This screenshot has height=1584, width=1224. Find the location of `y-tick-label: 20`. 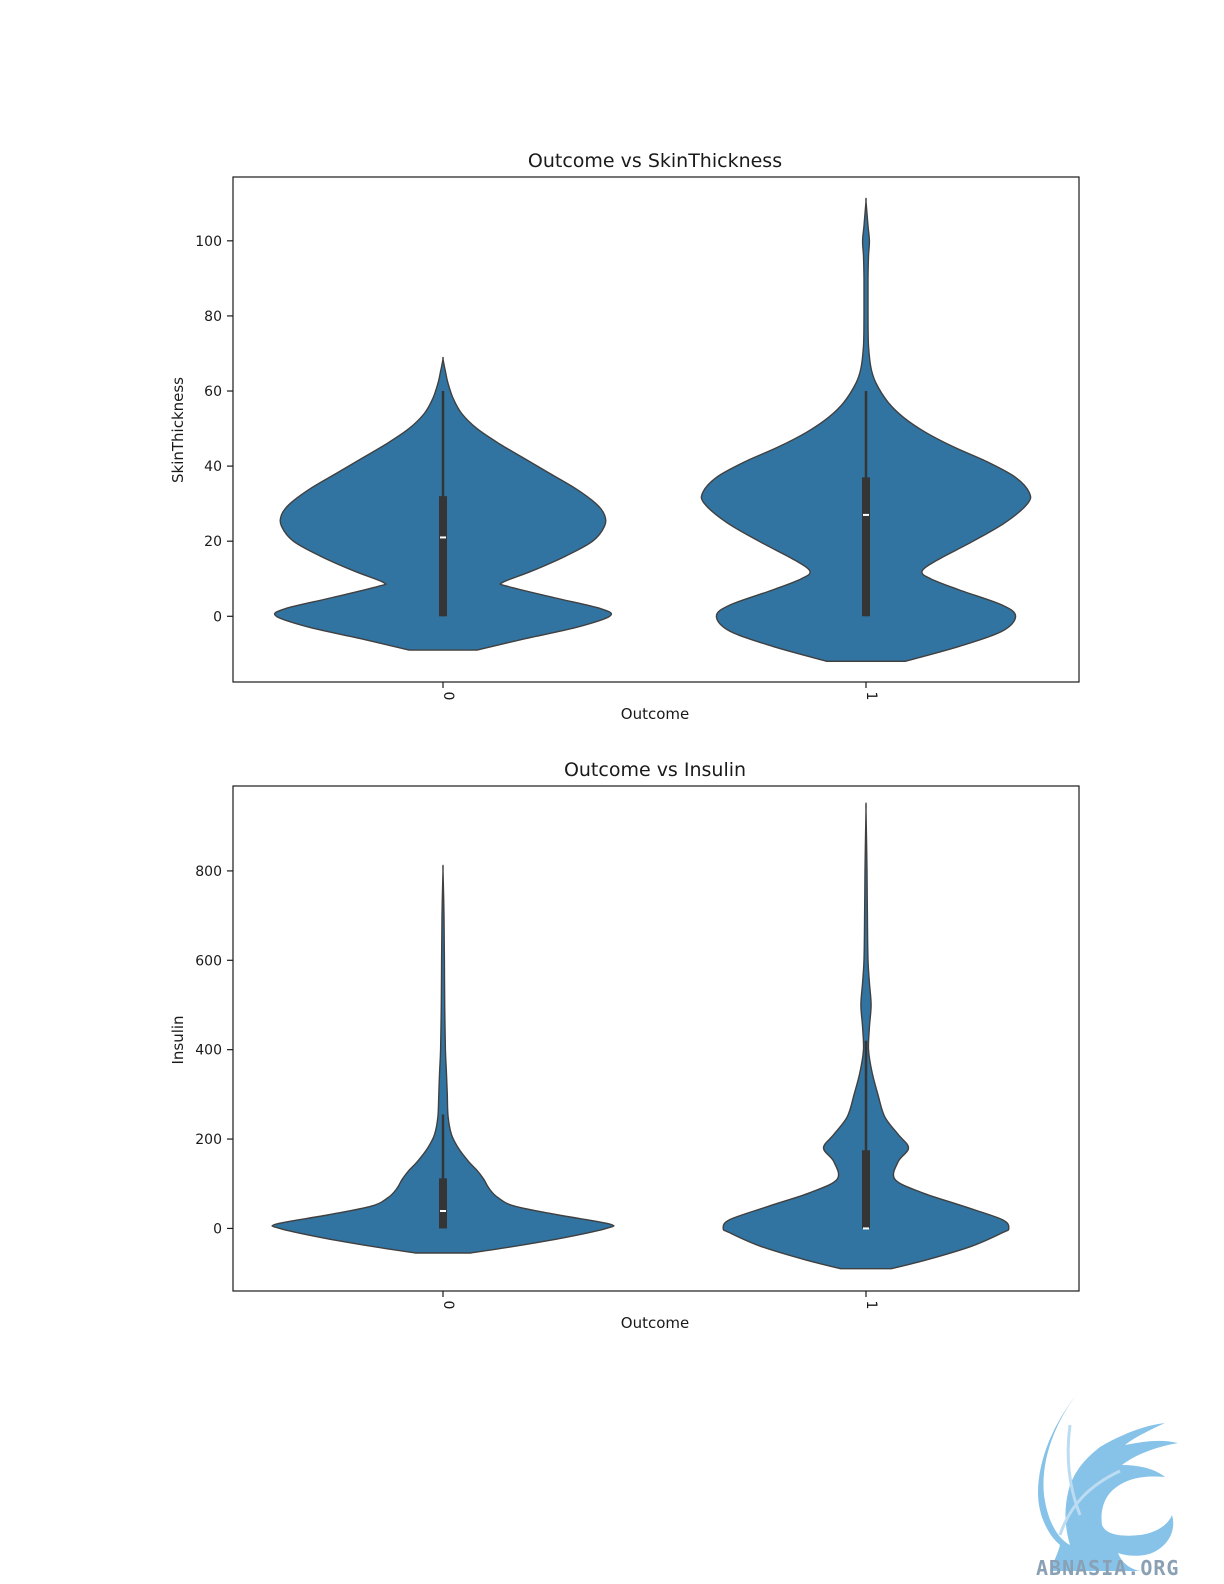

y-tick-label: 20 is located at coordinates (213, 542).